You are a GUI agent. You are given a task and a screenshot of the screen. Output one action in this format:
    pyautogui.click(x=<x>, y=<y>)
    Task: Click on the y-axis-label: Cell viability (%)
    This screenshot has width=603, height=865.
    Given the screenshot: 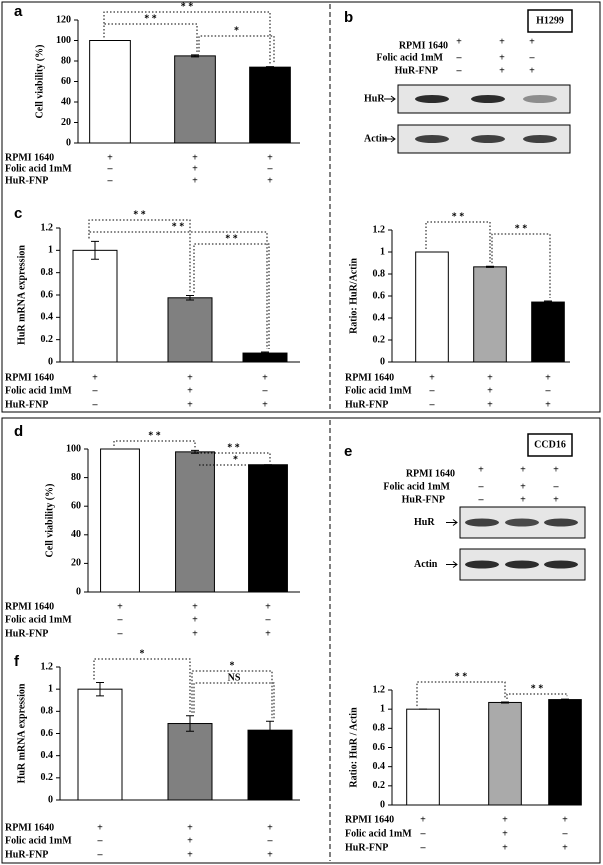 What is the action you would take?
    pyautogui.click(x=39, y=82)
    